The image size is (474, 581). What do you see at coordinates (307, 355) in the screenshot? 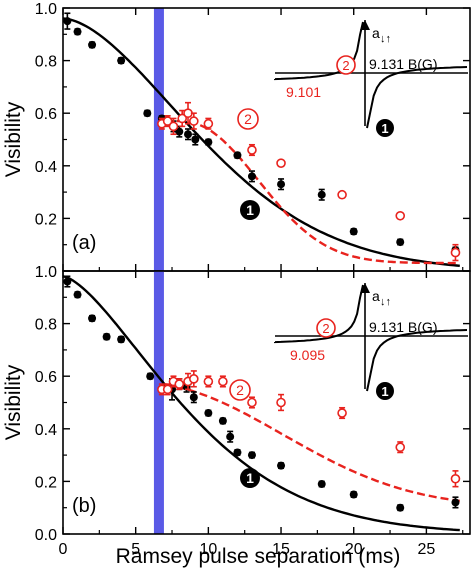
I see `inset-pole-value: 9.095` at bounding box center [307, 355].